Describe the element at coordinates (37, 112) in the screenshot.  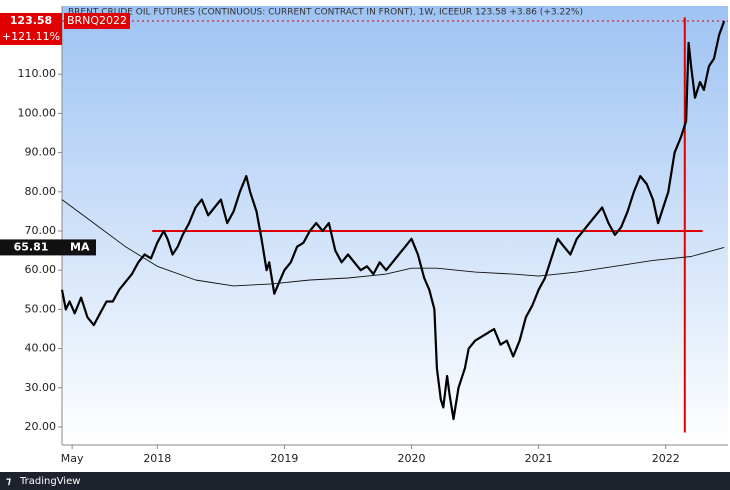
I see `y-tick-label: 100.00` at that location.